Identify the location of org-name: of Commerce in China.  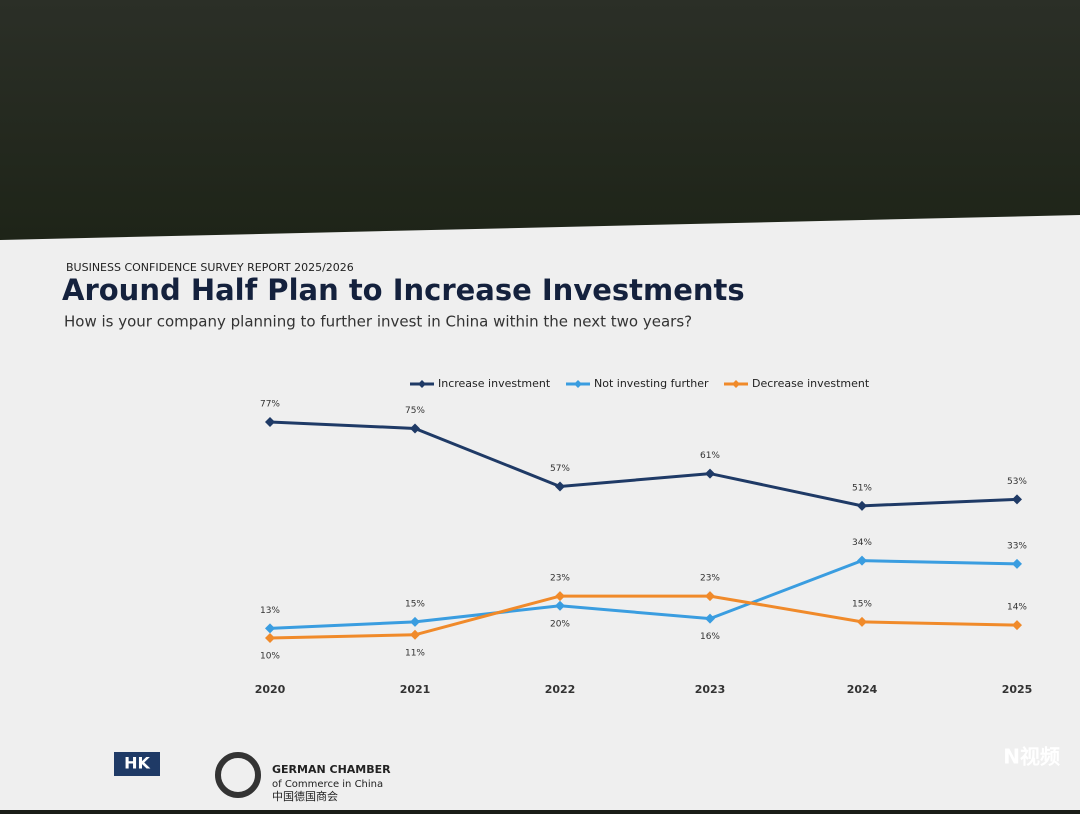
(327, 784).